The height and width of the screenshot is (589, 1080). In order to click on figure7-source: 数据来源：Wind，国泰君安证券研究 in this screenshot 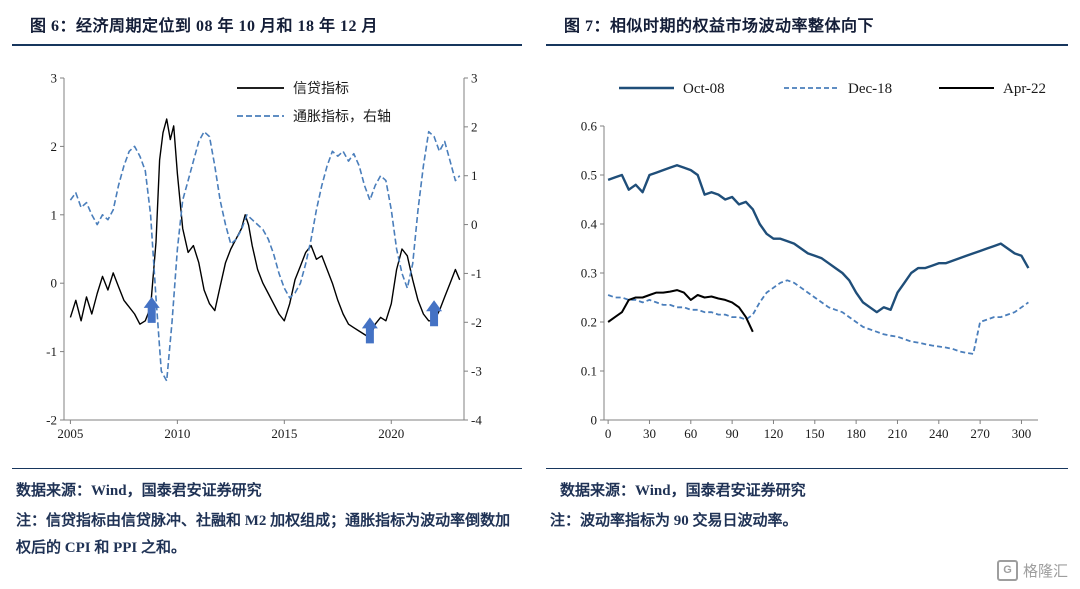, I will do `click(683, 491)`.